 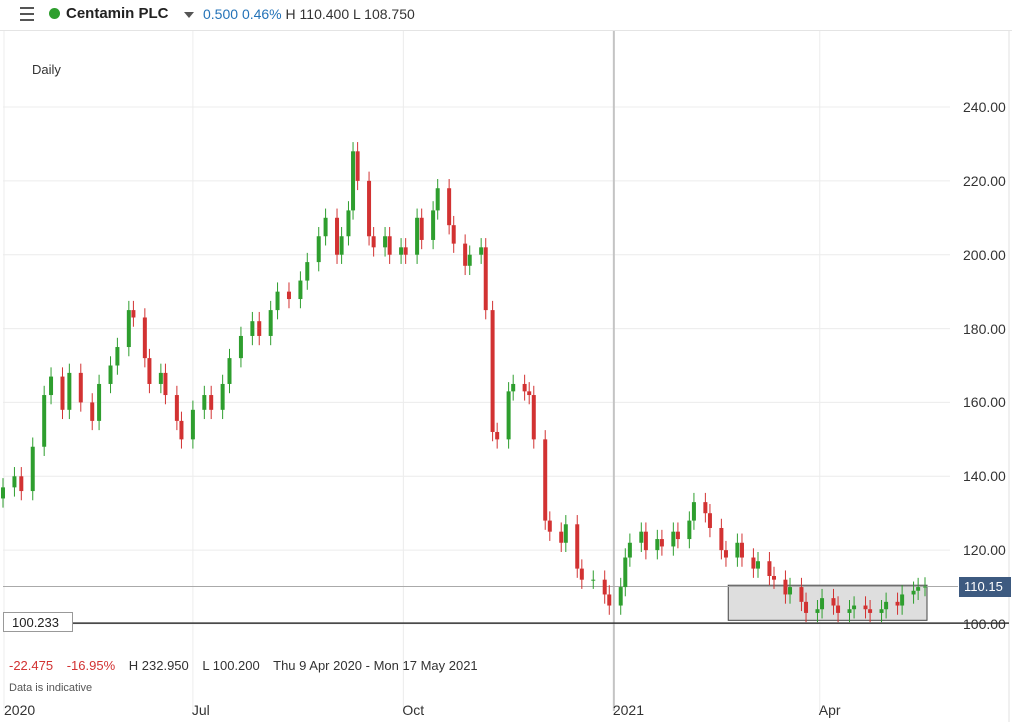 What do you see at coordinates (27, 14) in the screenshot?
I see `menu-icon` at bounding box center [27, 14].